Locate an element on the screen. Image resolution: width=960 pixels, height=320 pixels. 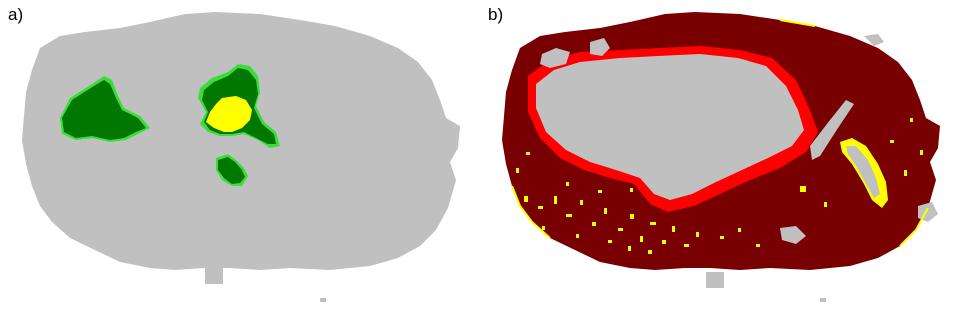
gray-notch-top-left is located at coordinates (555, 58).